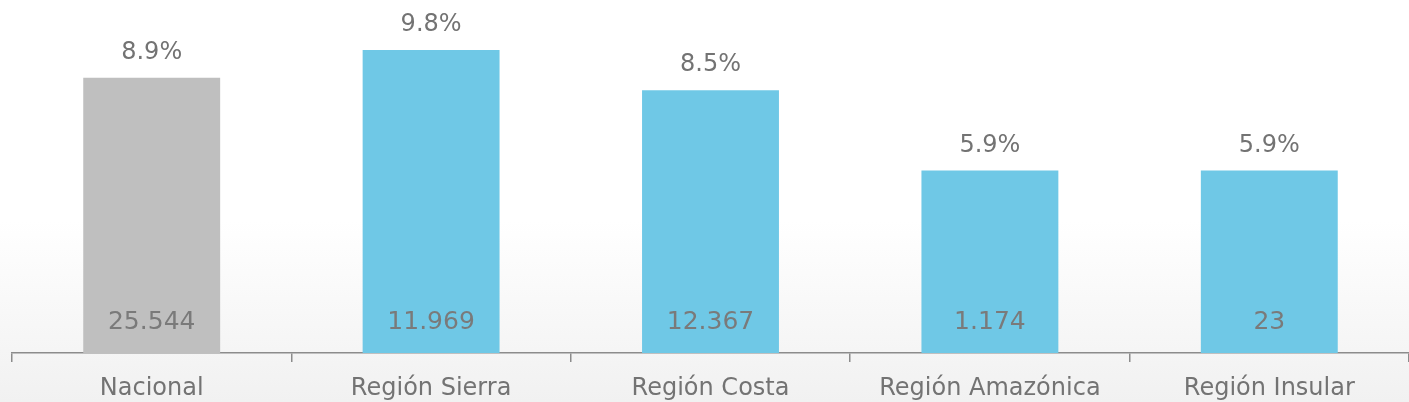  What do you see at coordinates (1269, 386) in the screenshot?
I see `x-tick-label: Región Insular` at bounding box center [1269, 386].